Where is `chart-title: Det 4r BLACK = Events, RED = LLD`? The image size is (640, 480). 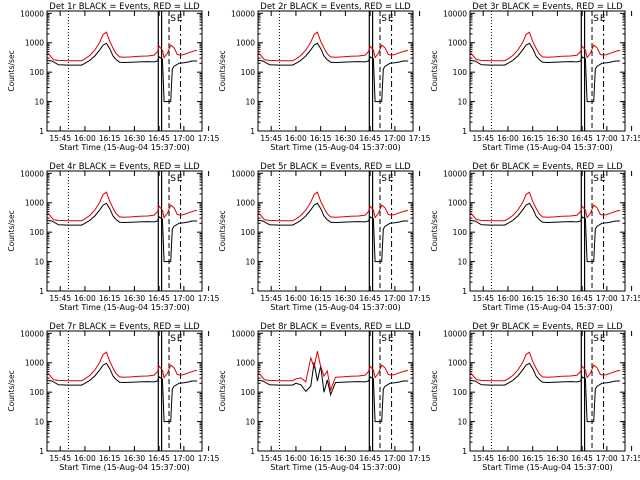
chart-title: Det 4r BLACK = Events, RED = LLD is located at coordinates (124, 167).